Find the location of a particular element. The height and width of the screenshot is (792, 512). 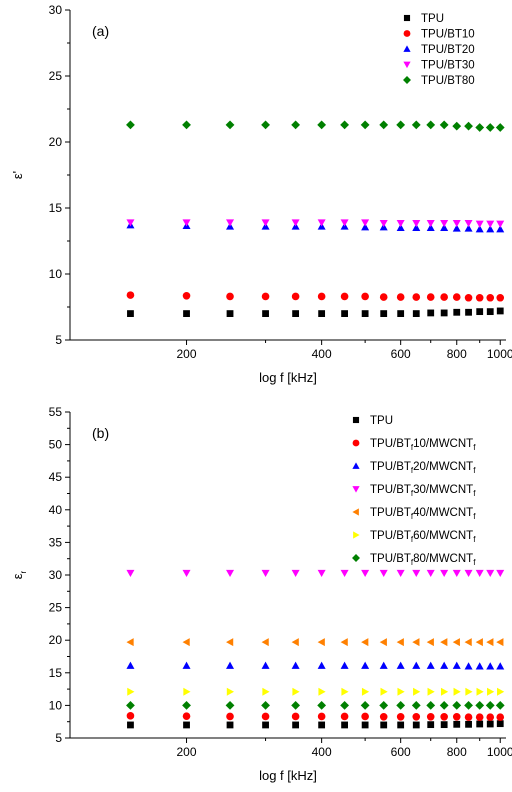

y-tick-label: 35 is located at coordinates (56, 542).